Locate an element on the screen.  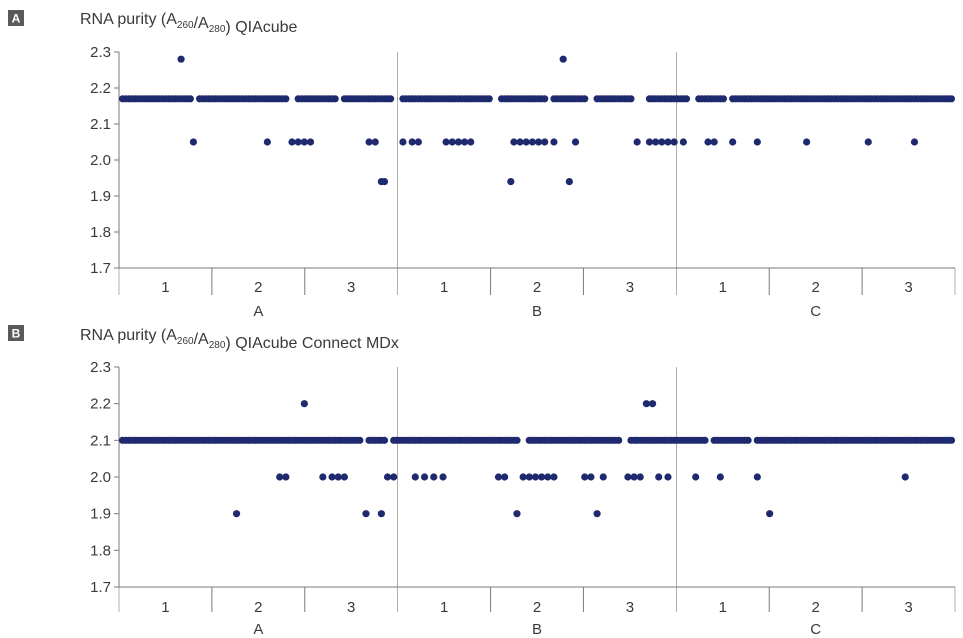
y-tick-label: 1.9 is located at coordinates (100, 514).